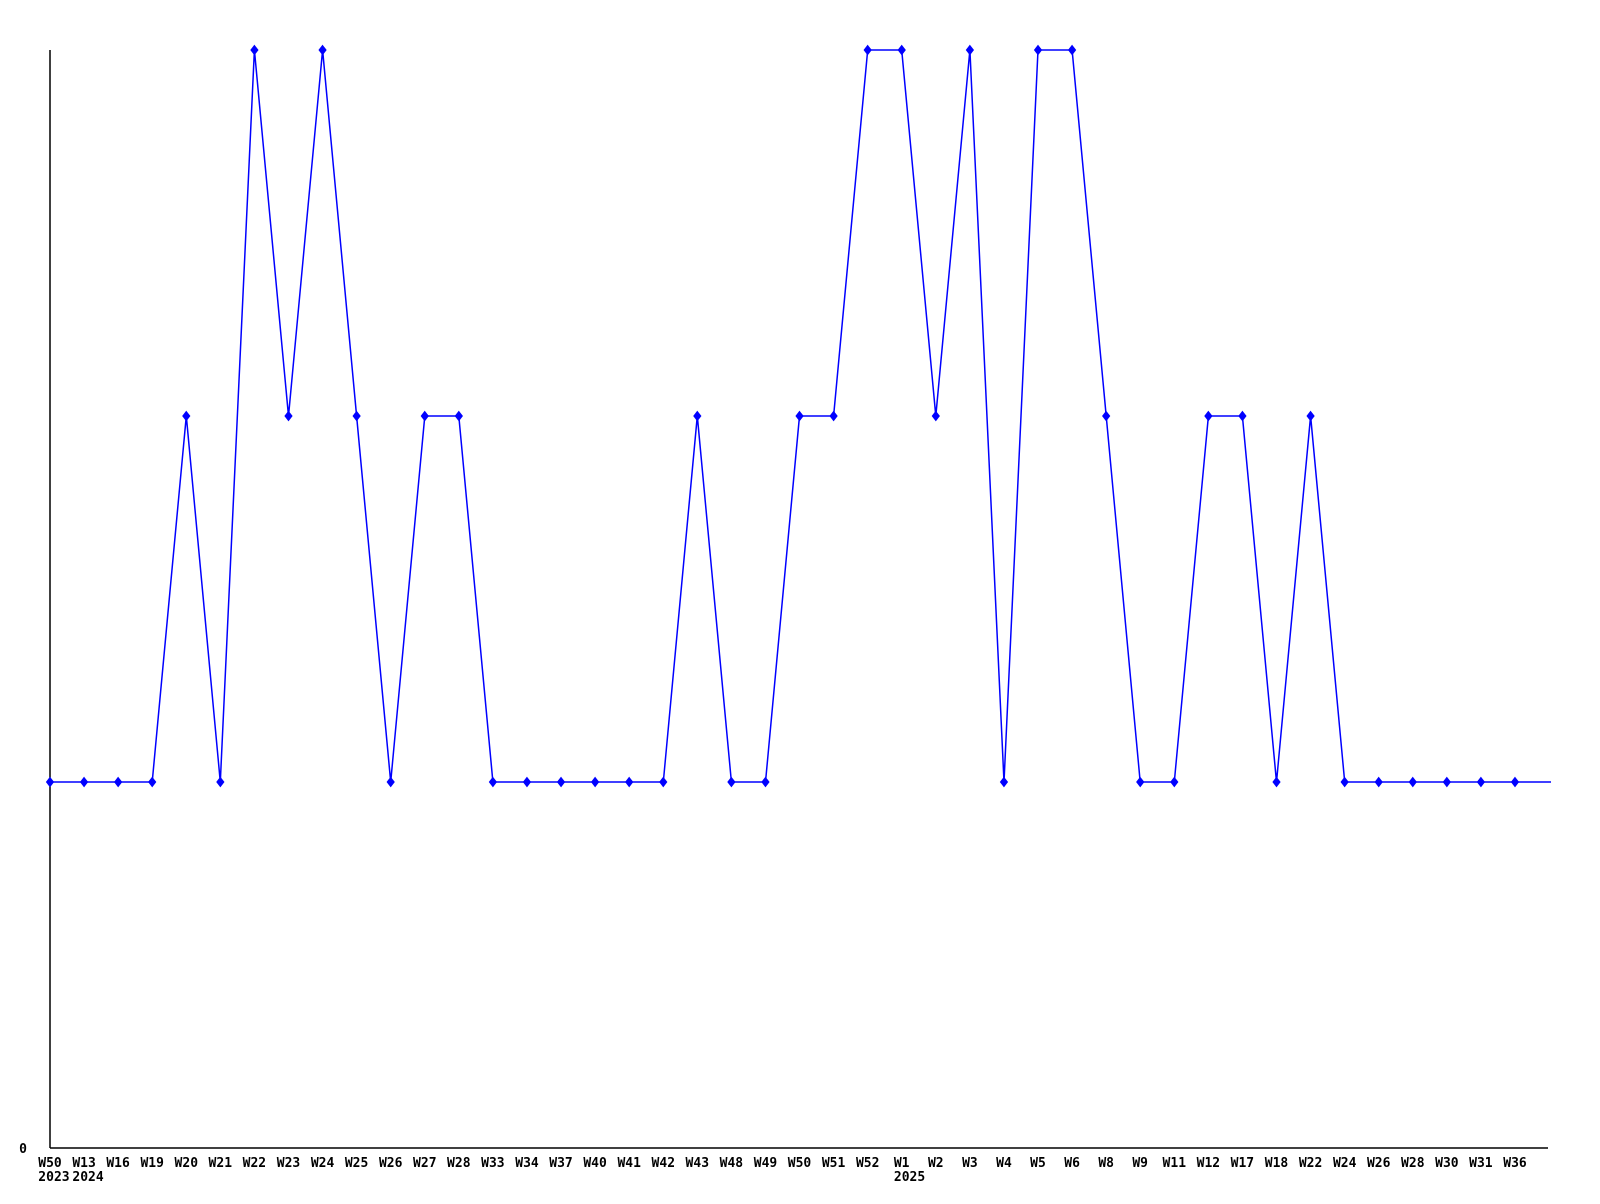  I want to click on x-tick-label: W31, so click(1481, 1163).